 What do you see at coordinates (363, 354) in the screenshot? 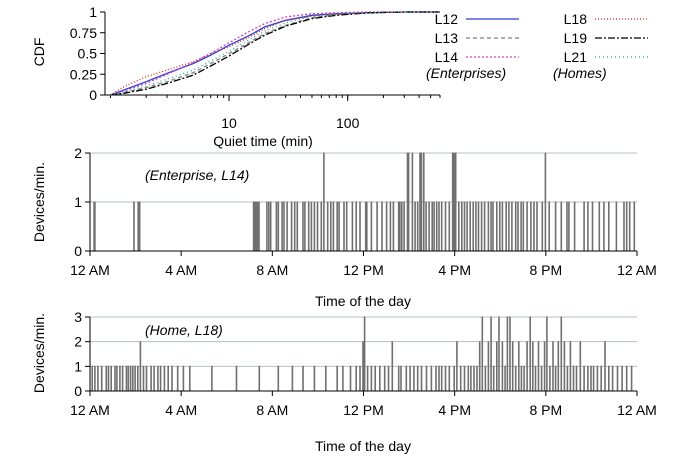
I see `home-series` at bounding box center [363, 354].